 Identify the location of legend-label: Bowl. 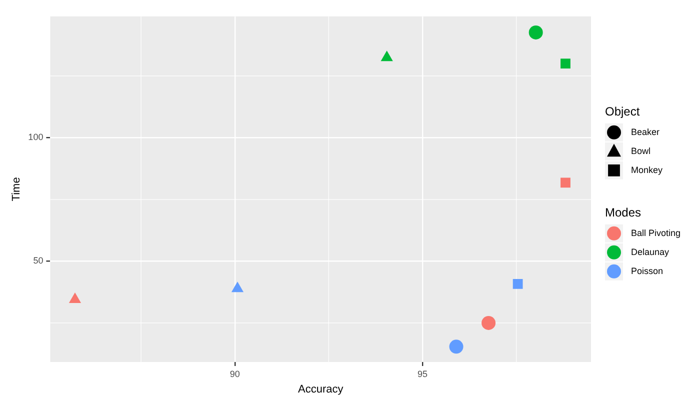
(641, 151).